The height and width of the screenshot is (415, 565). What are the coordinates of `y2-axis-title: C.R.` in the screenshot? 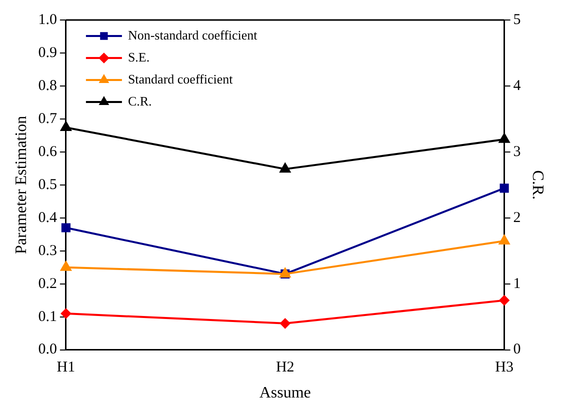 It's located at (537, 185).